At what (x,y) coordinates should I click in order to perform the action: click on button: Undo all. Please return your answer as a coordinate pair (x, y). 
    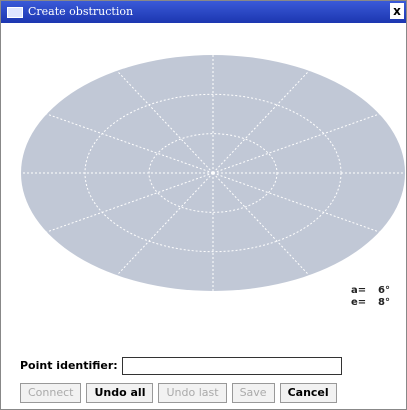
    Looking at the image, I should click on (120, 393).